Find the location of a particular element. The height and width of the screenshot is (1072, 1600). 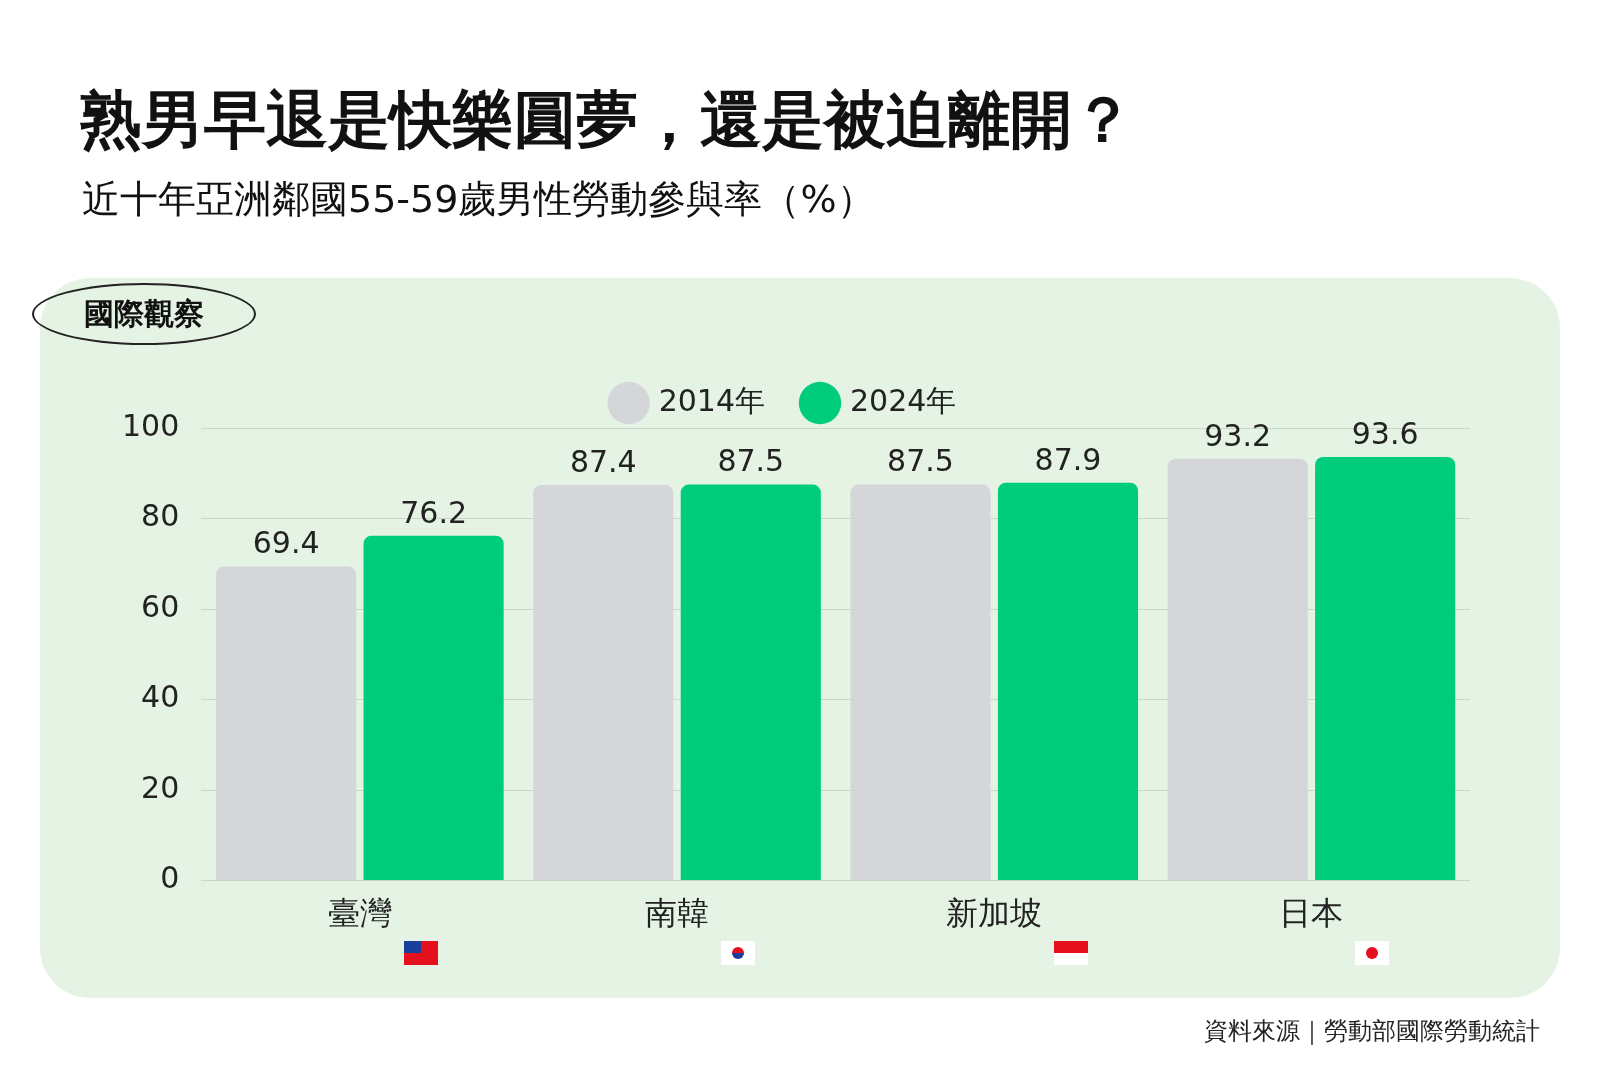

data-label: 93.6 is located at coordinates (1385, 433).